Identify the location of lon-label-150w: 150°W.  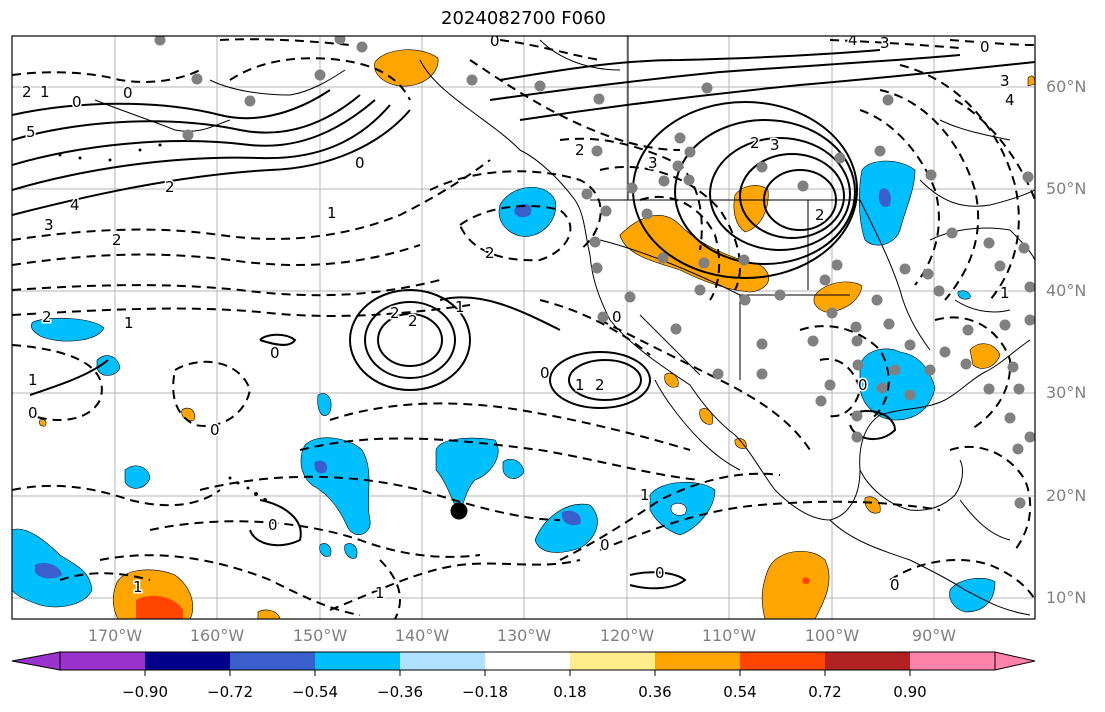
(320, 635).